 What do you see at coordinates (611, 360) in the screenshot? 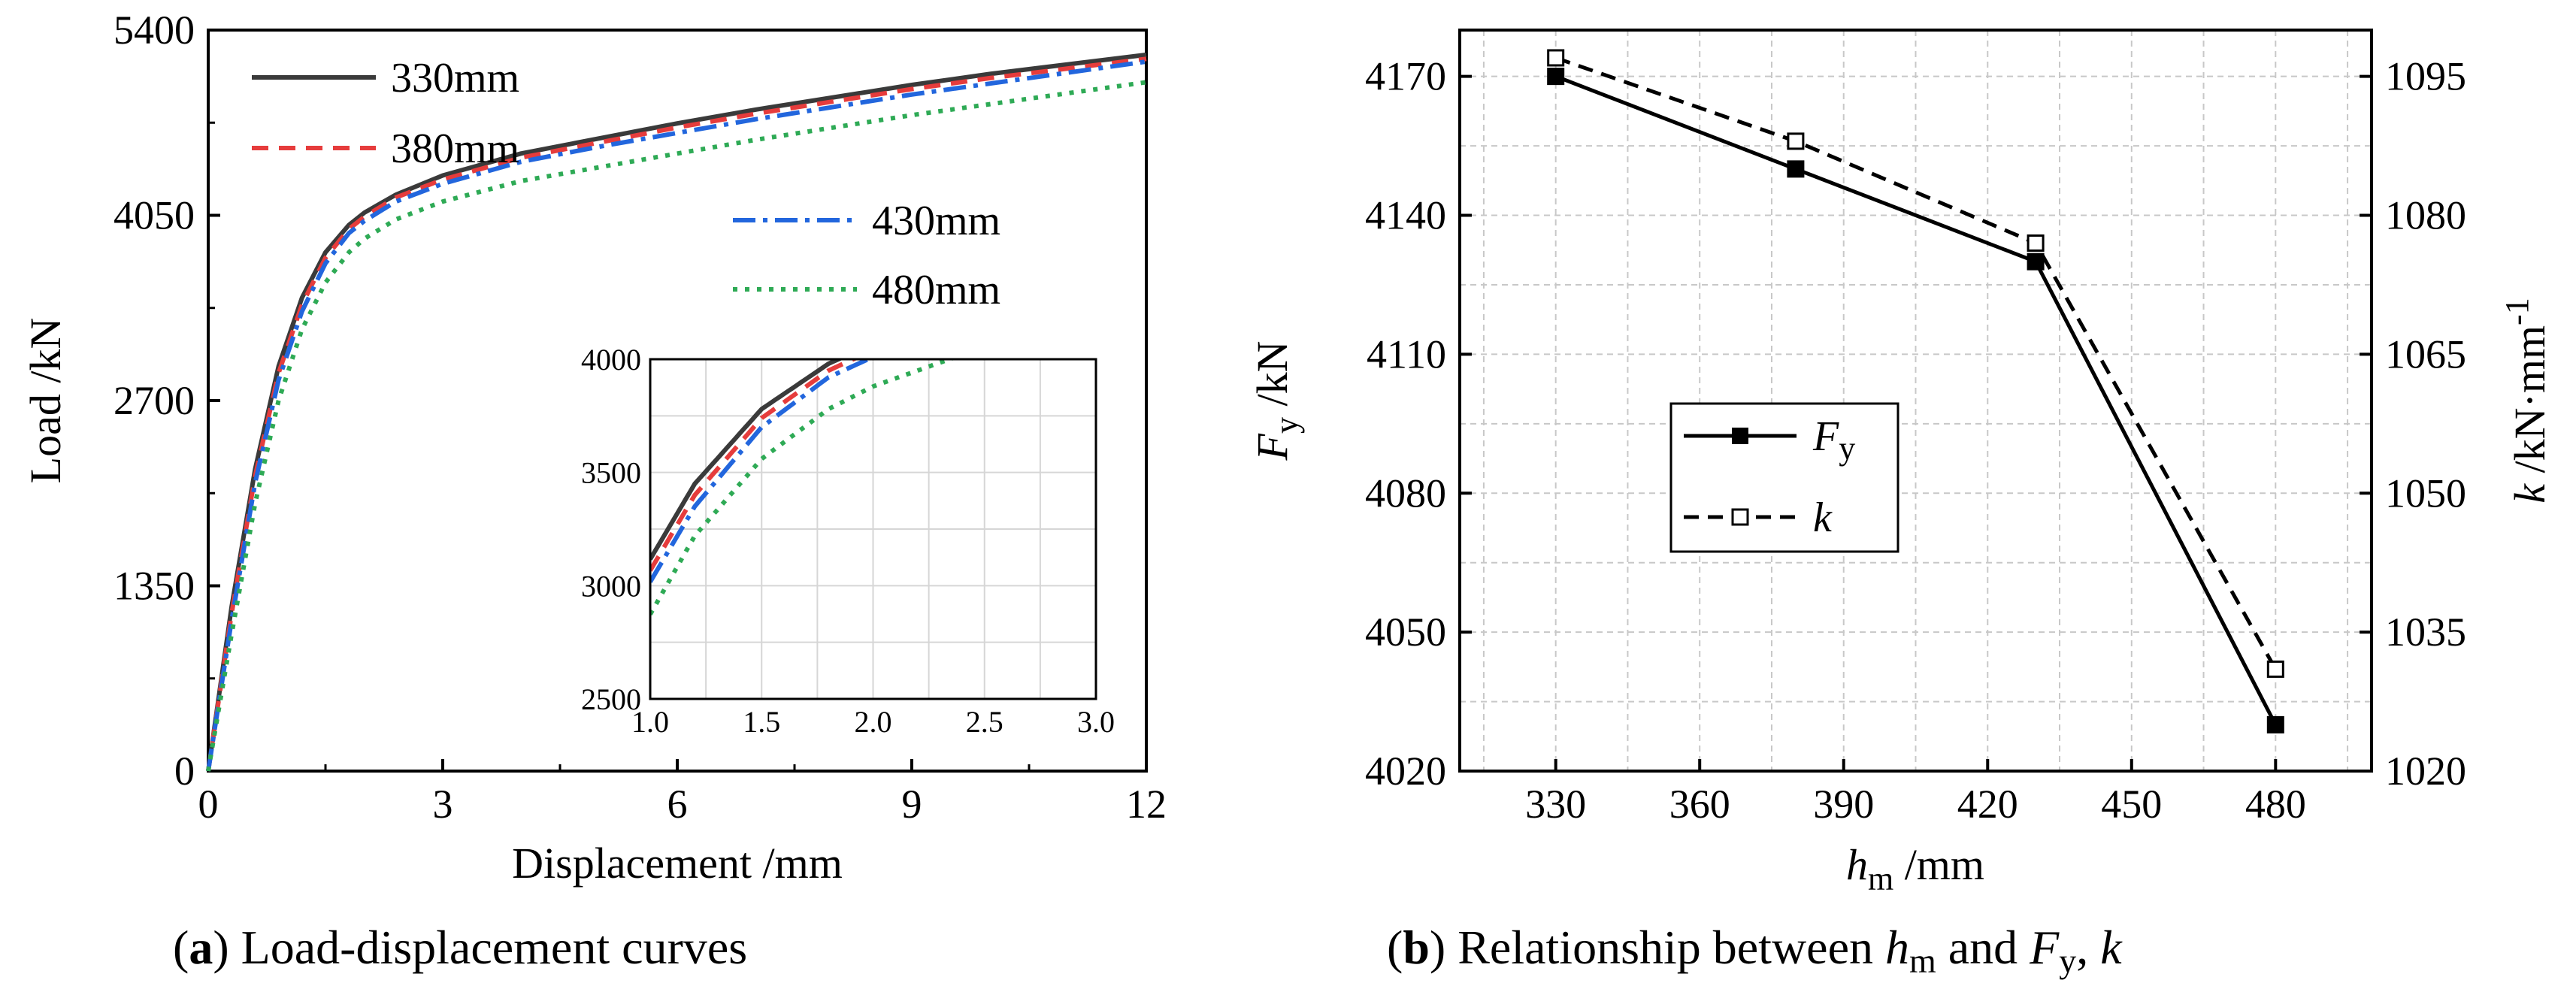
I see `inset-y-tick-label: 4000` at bounding box center [611, 360].